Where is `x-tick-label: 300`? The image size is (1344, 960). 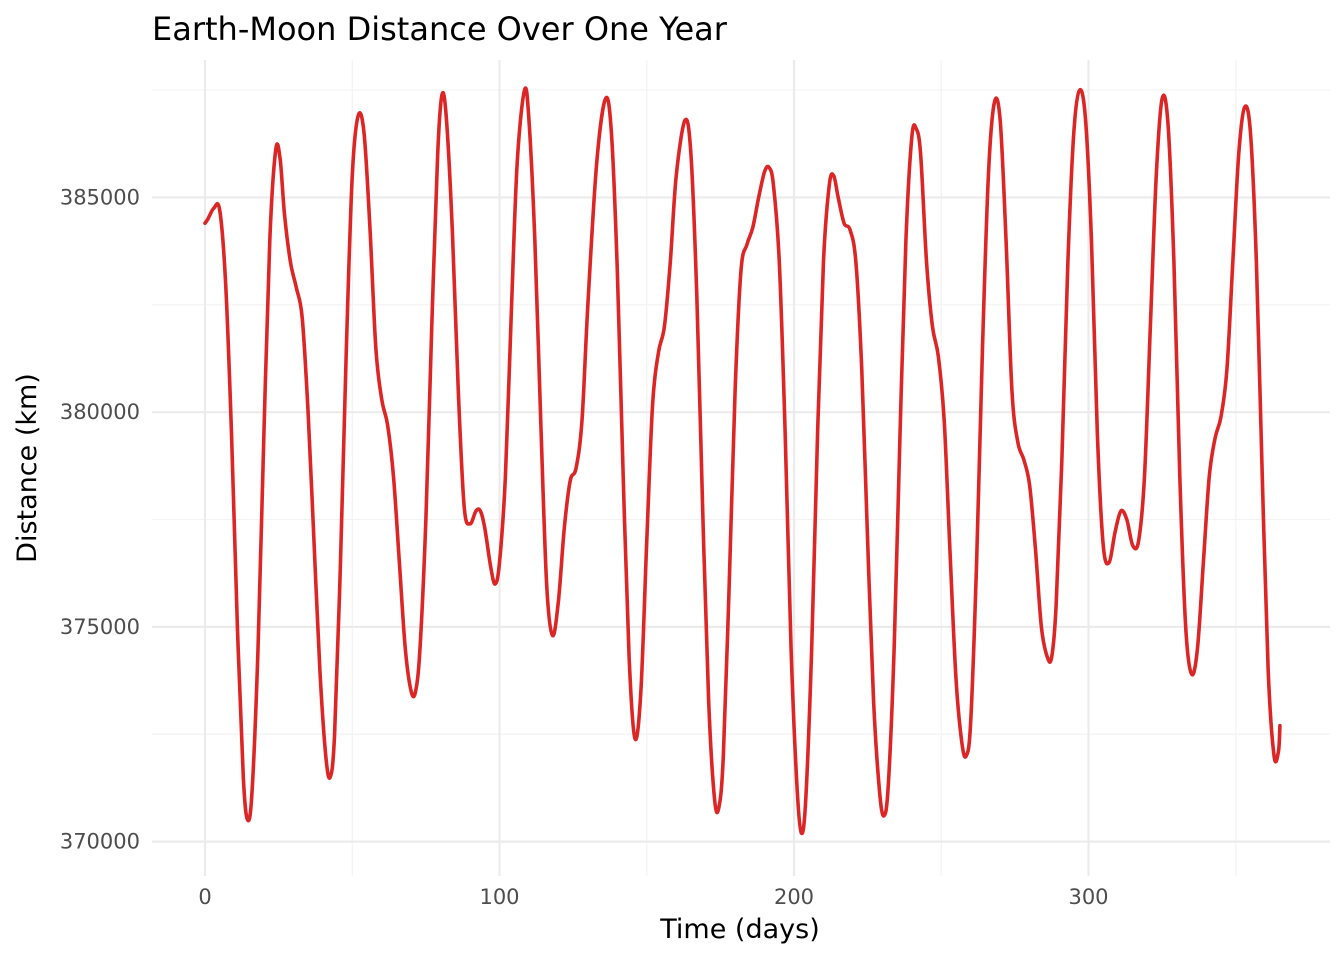 x-tick-label: 300 is located at coordinates (1088, 897).